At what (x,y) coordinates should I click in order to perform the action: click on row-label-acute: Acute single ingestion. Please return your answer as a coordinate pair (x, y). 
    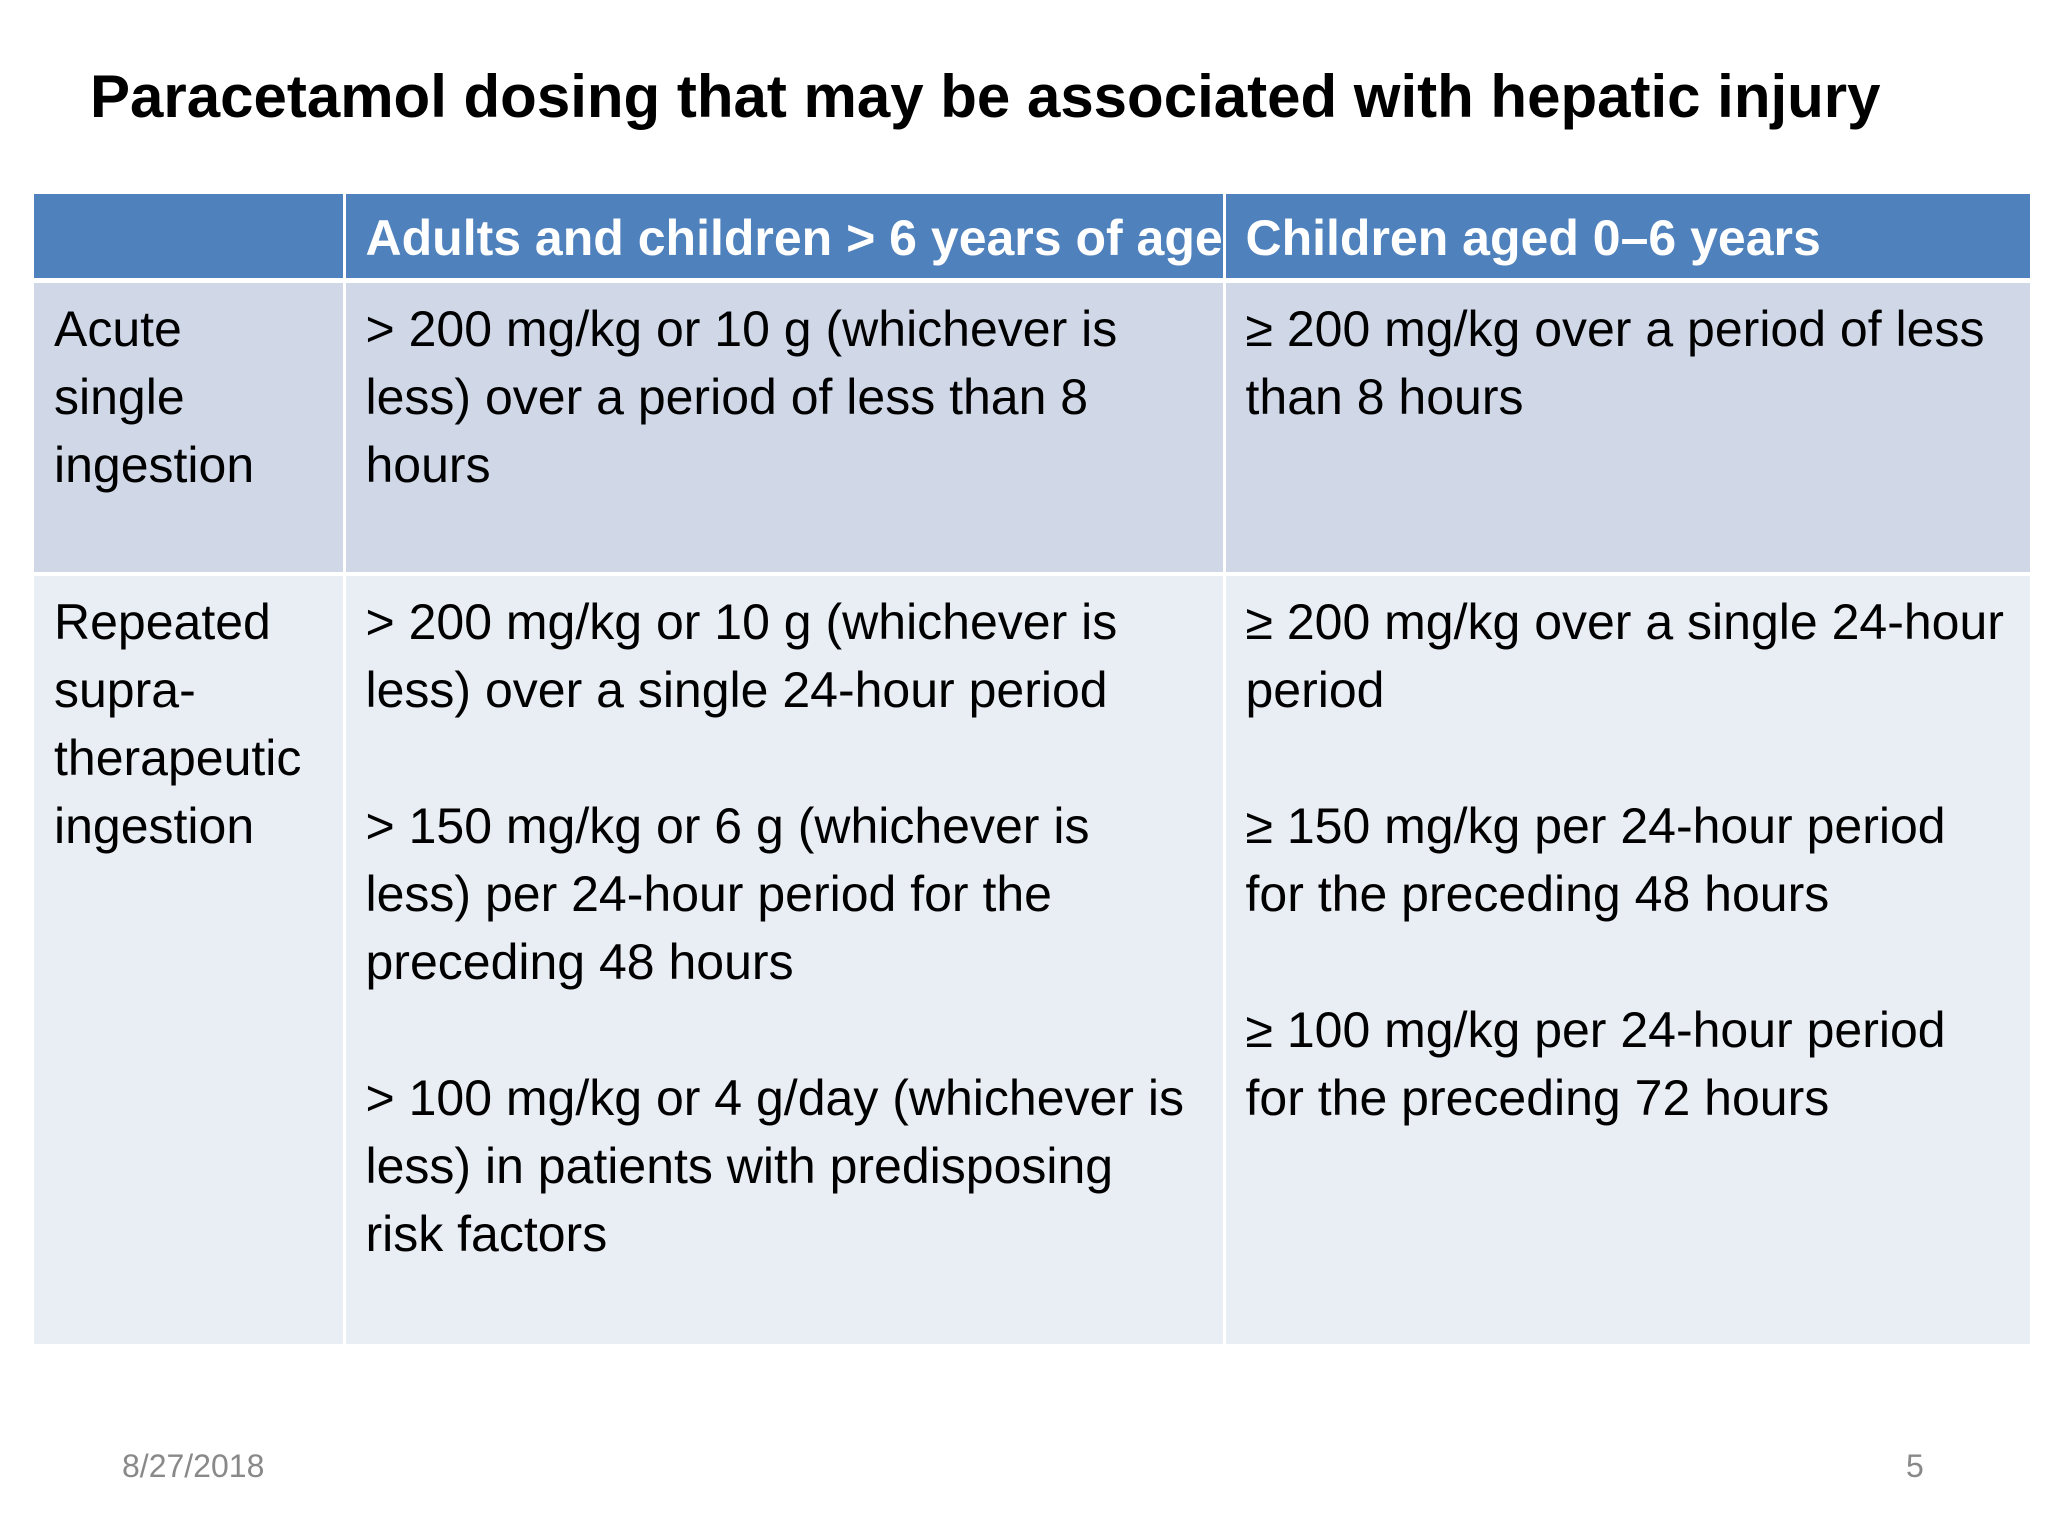
    Looking at the image, I should click on (190, 428).